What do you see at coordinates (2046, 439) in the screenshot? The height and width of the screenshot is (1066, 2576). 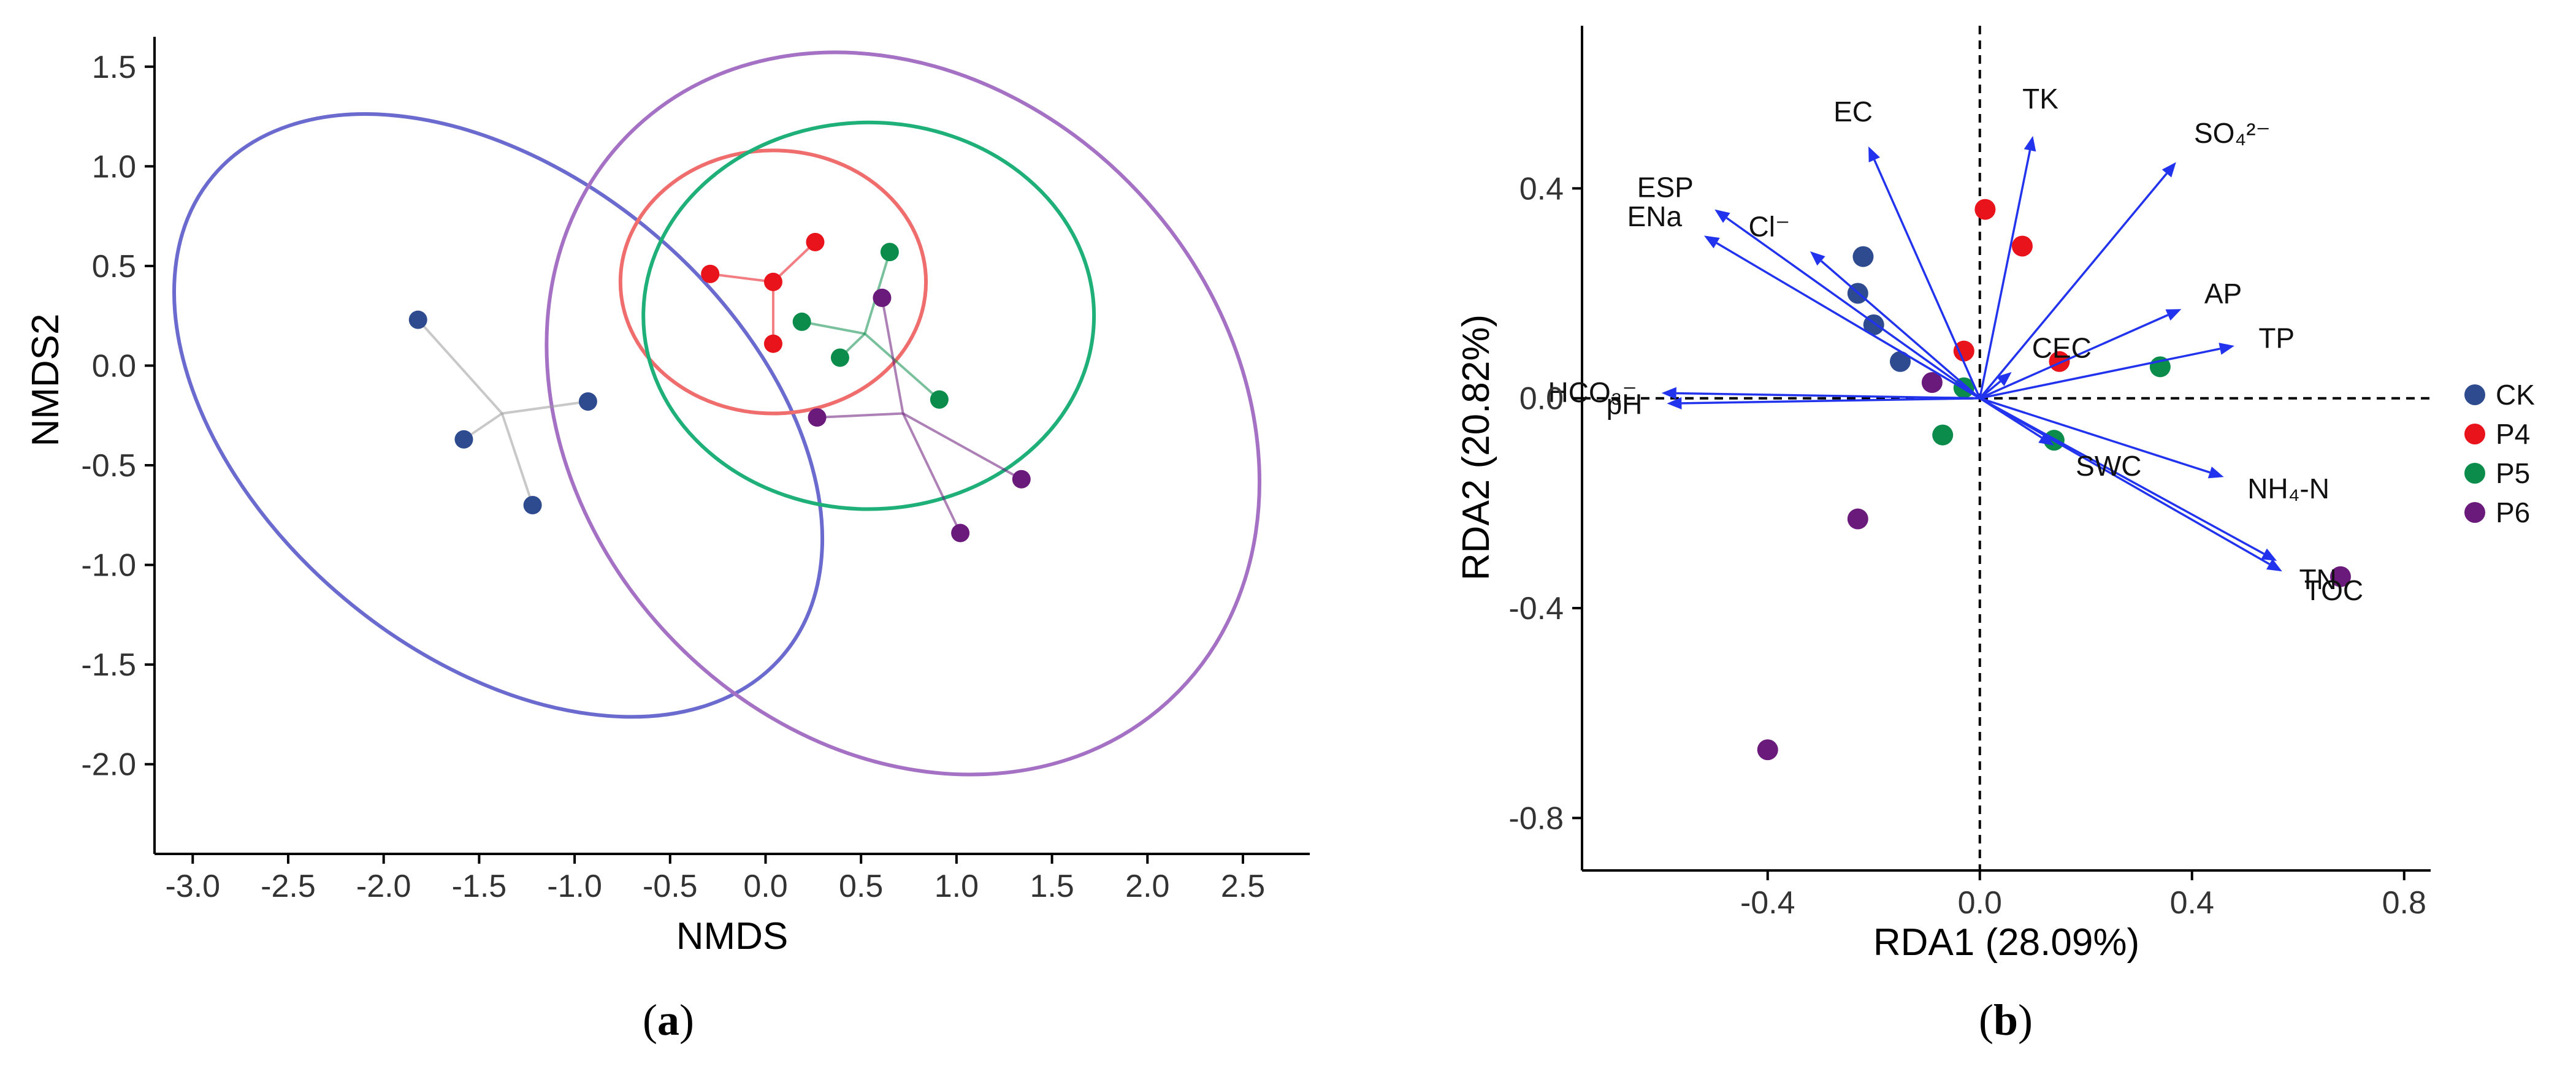 I see `rda-vector-swc-arrowhead` at bounding box center [2046, 439].